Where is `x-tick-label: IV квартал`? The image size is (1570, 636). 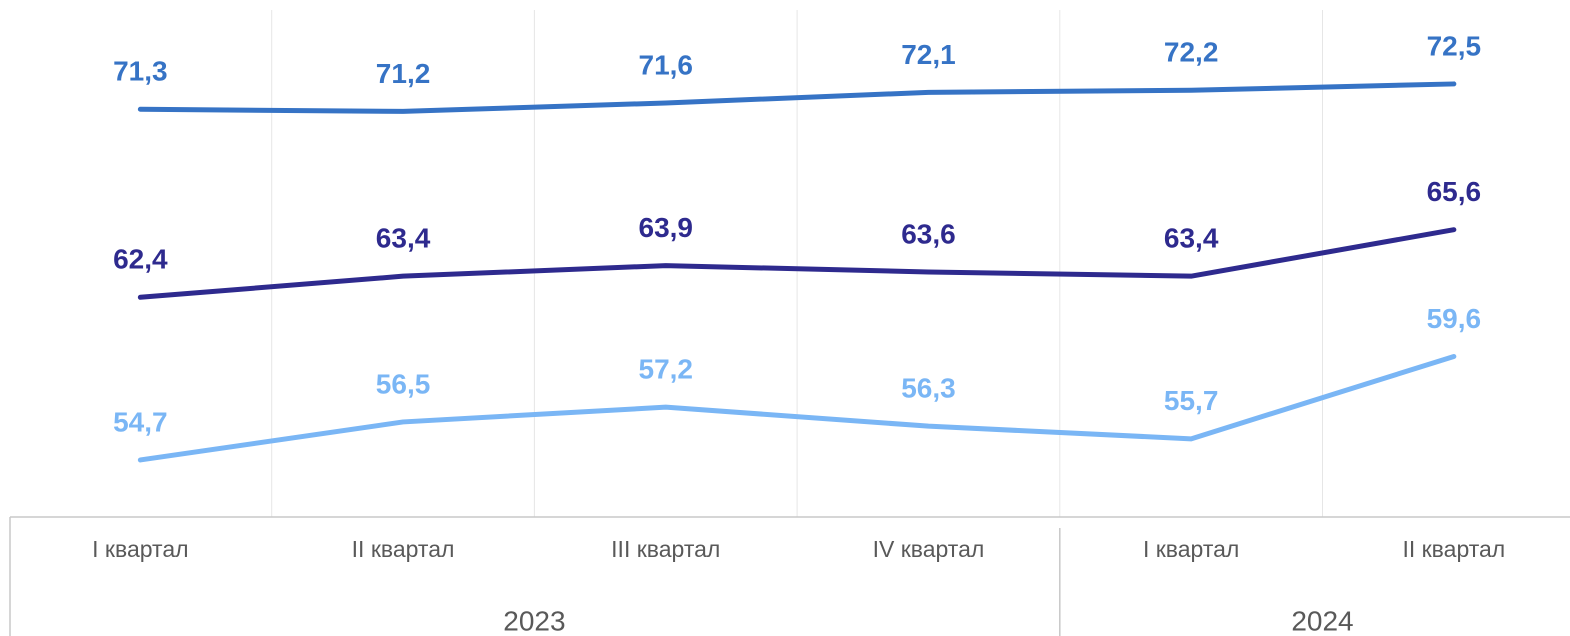
x-tick-label: IV квартал is located at coordinates (929, 549).